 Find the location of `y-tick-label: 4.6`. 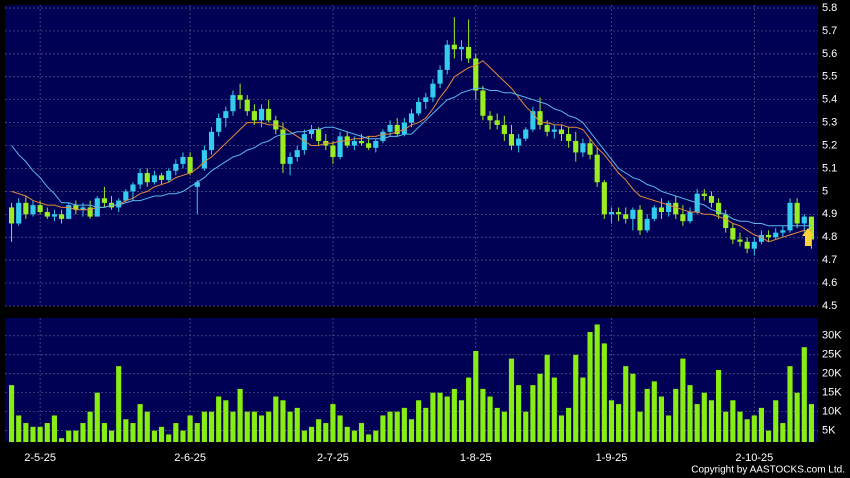

y-tick-label: 4.6 is located at coordinates (829, 283).